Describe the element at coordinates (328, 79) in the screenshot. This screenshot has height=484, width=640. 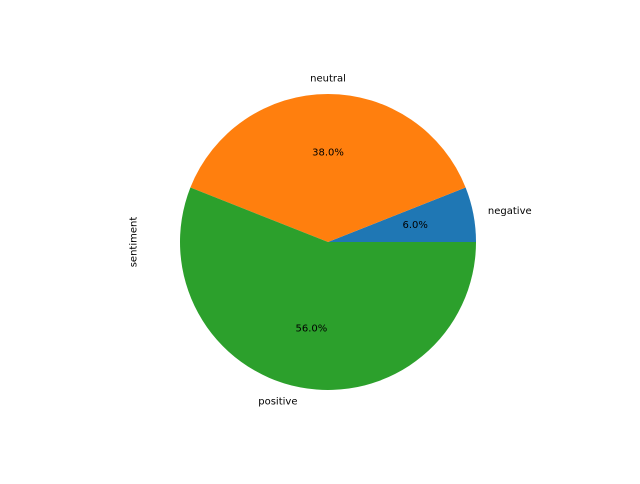
I see `pie-category-label-neutral: neutral` at that location.